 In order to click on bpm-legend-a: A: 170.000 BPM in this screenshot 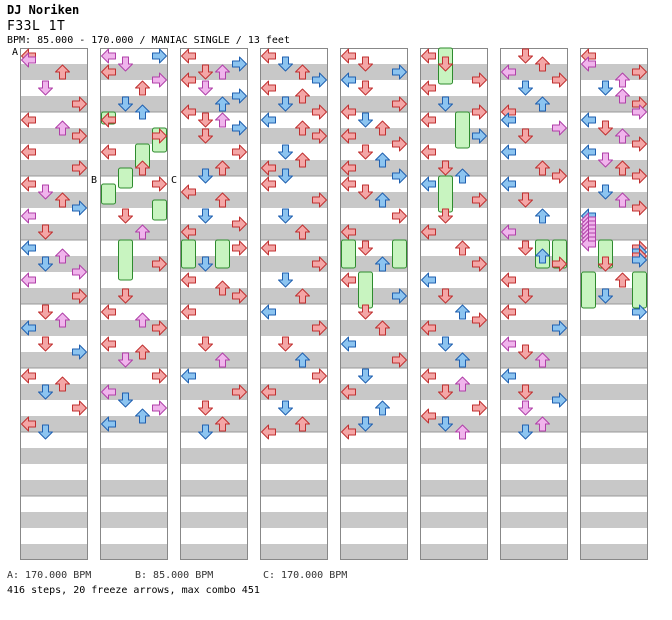, I will do `click(49, 575)`.